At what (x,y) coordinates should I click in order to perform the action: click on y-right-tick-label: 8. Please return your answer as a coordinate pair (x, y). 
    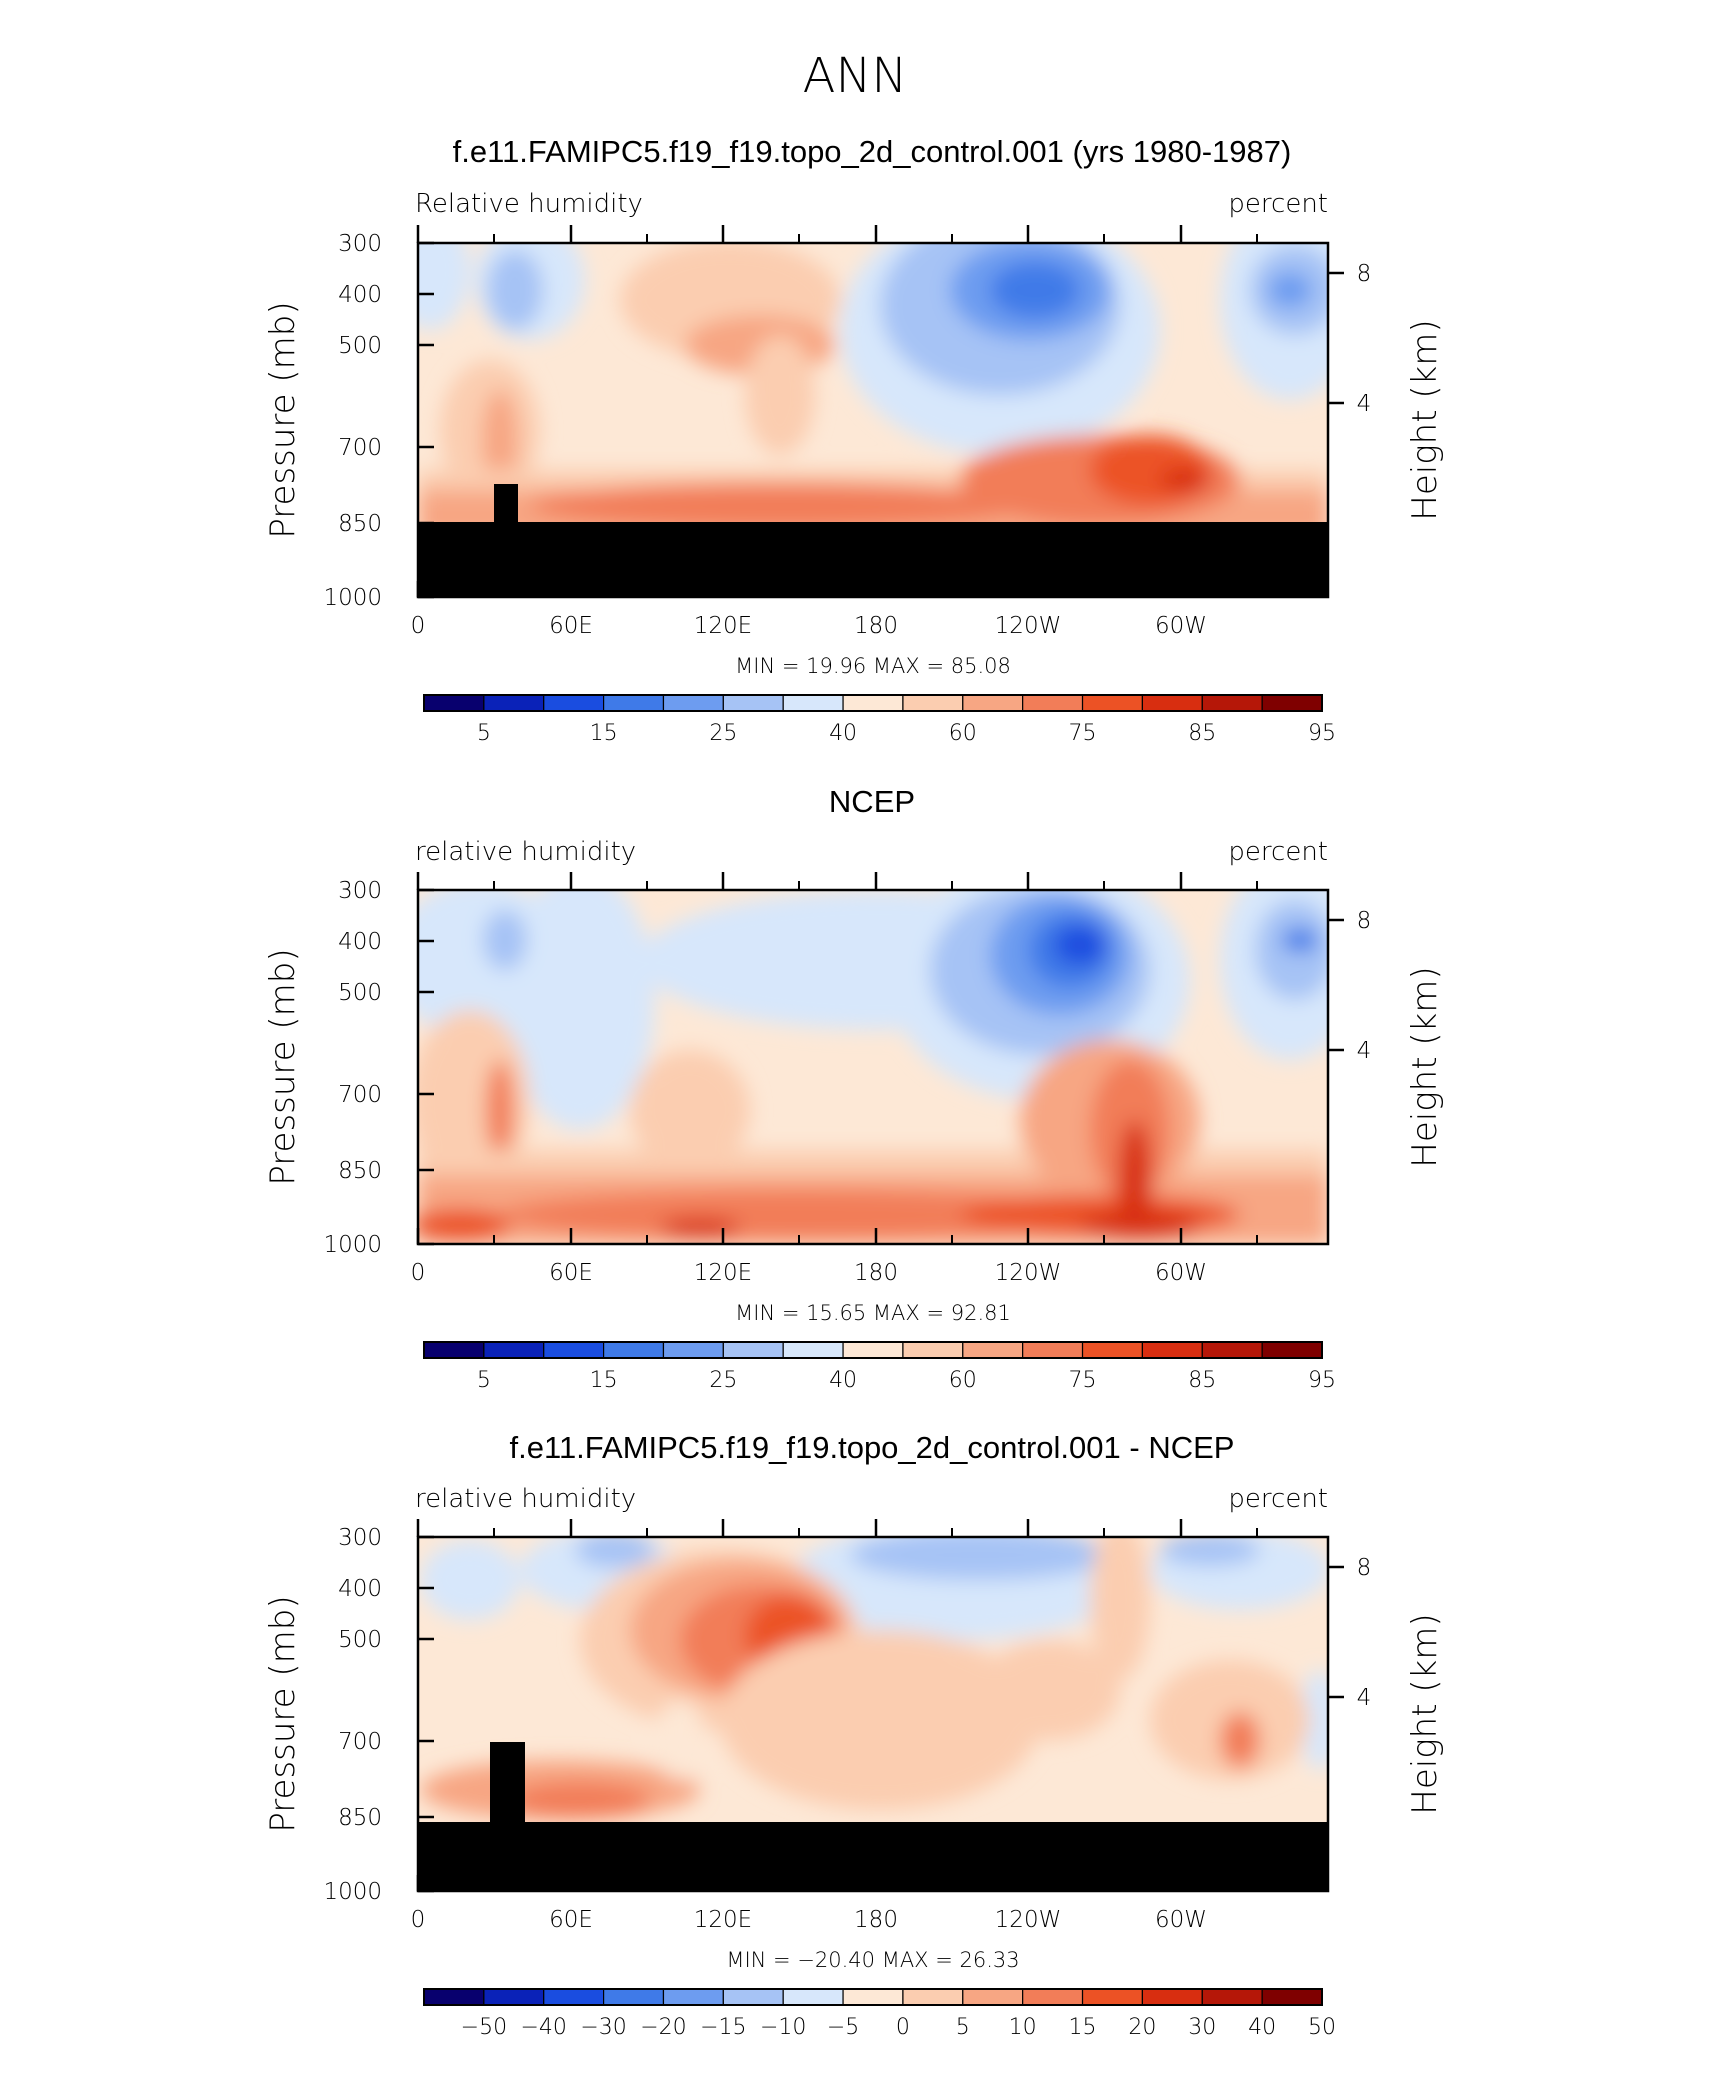
    Looking at the image, I should click on (1364, 274).